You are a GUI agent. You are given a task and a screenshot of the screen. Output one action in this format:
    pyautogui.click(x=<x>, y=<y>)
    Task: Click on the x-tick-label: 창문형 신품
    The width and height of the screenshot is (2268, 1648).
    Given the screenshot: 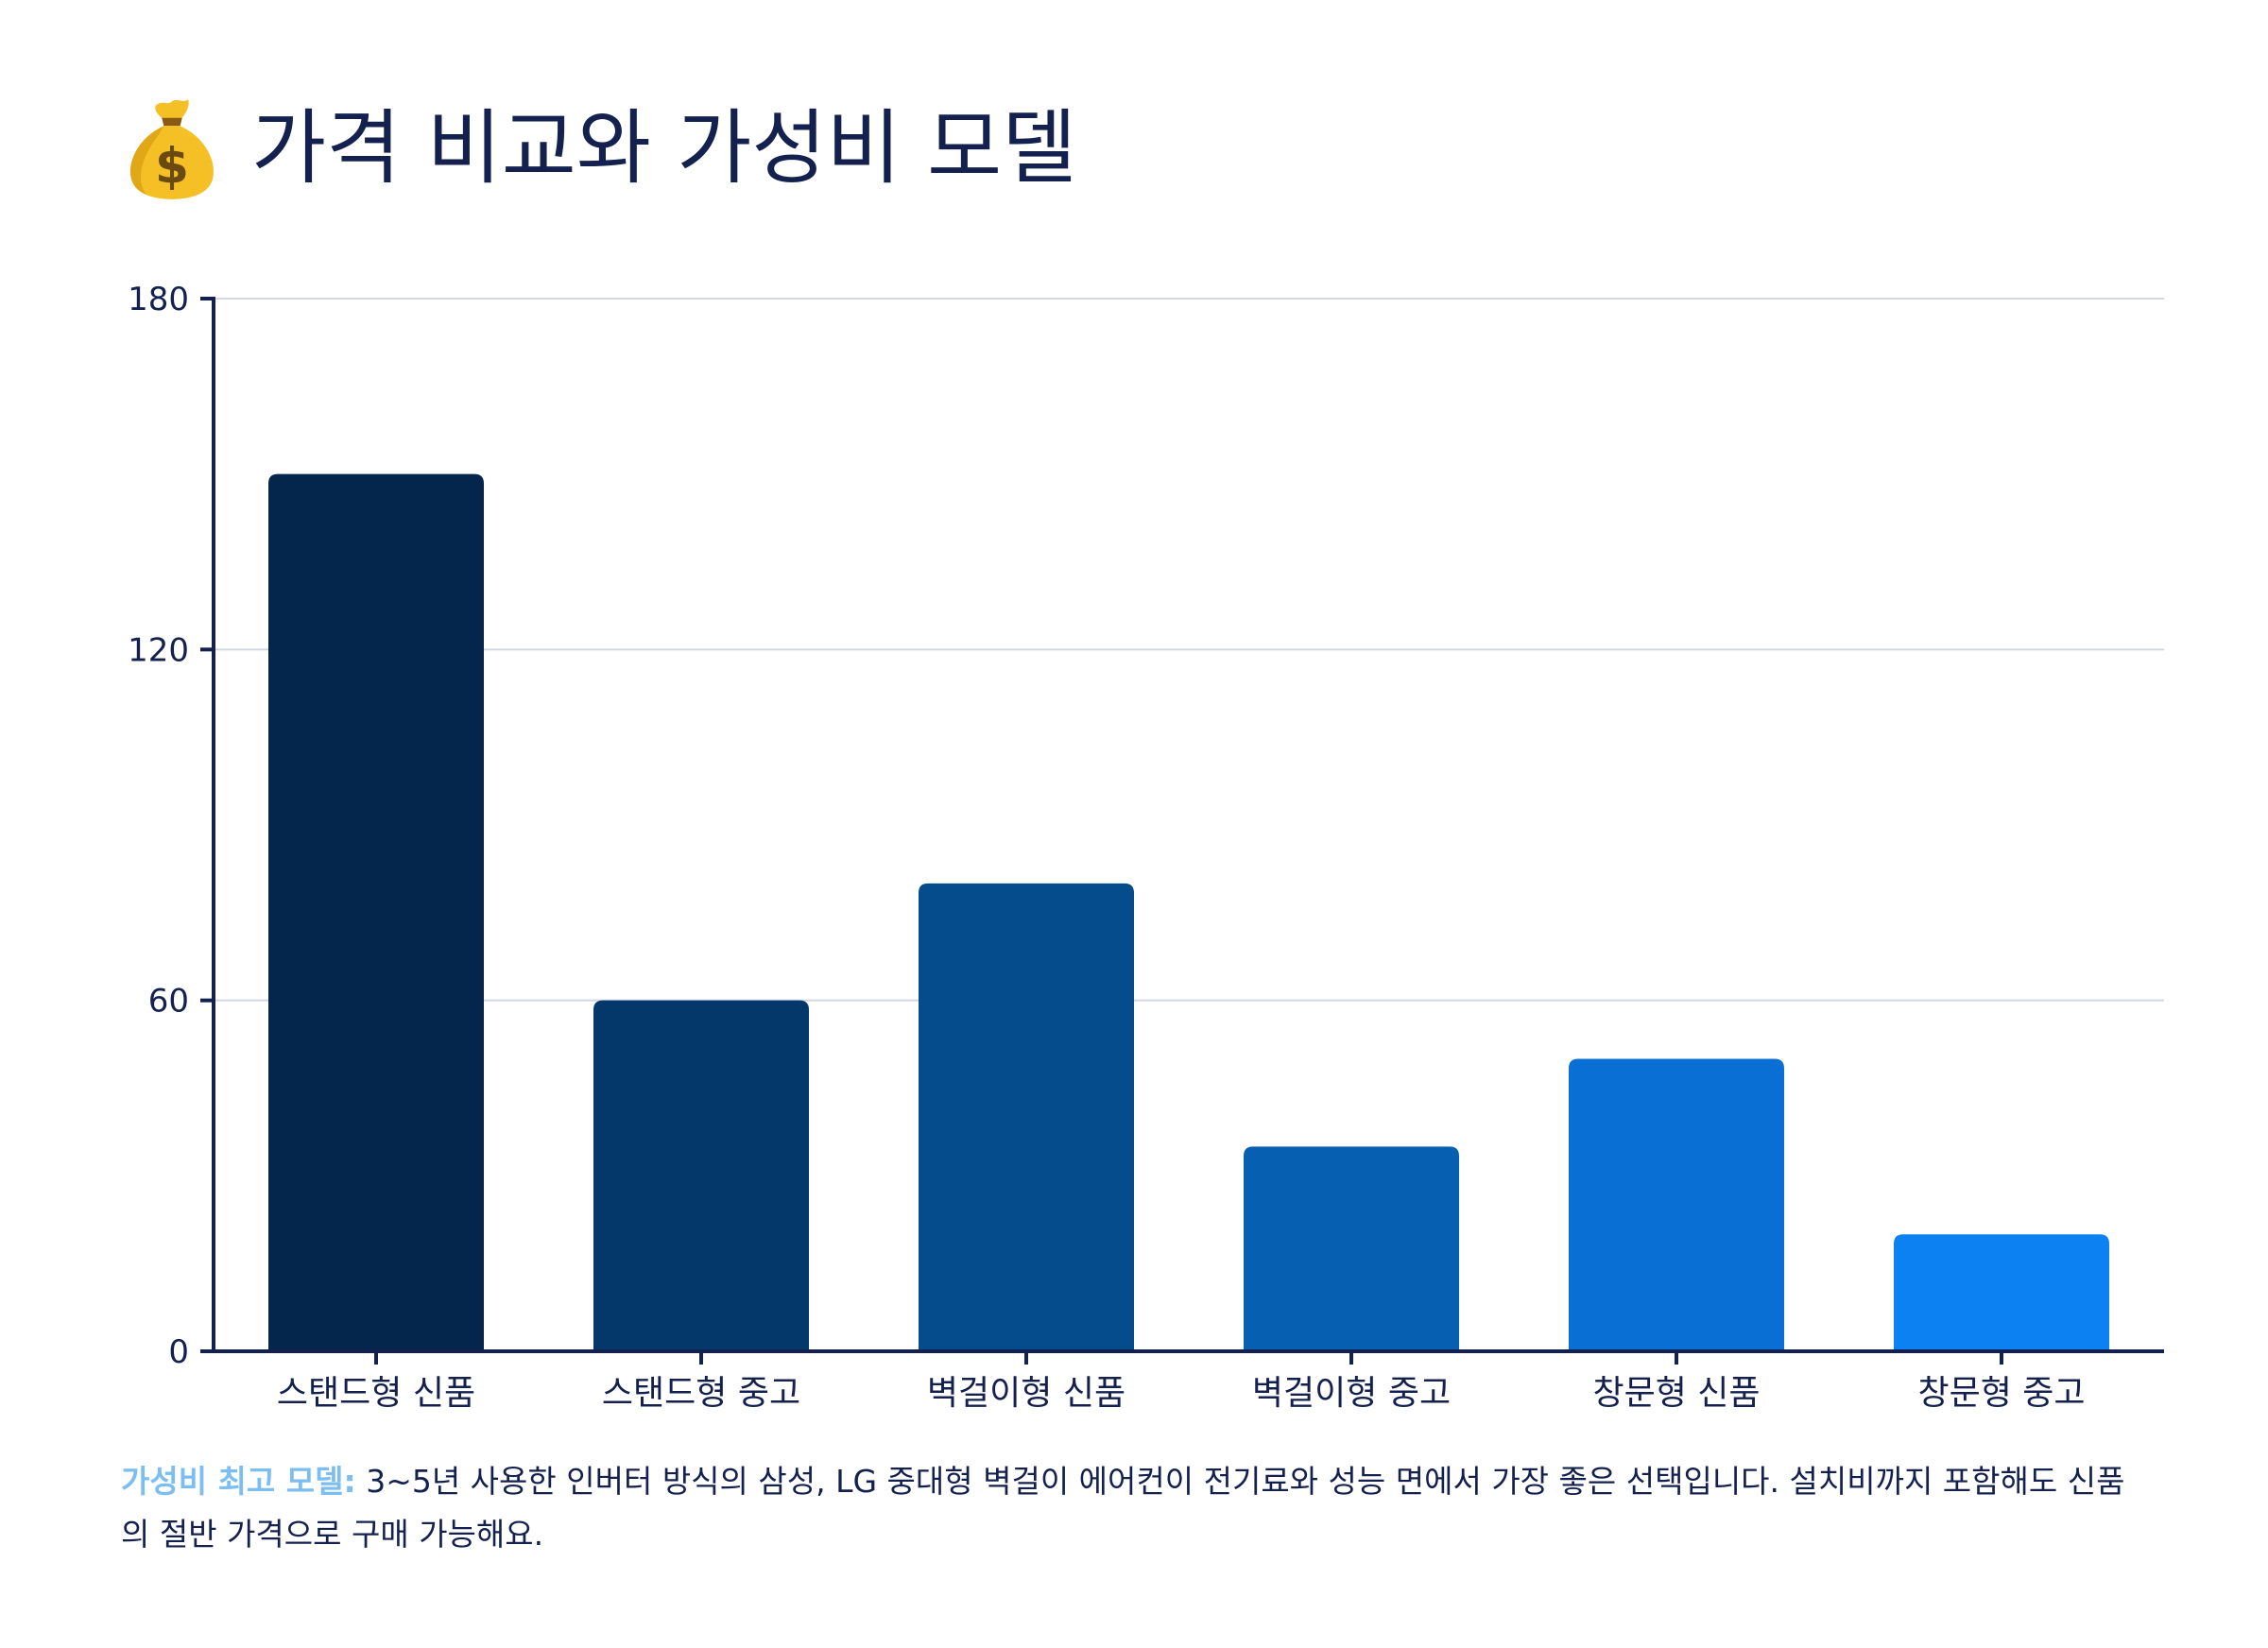 What is the action you would take?
    pyautogui.click(x=1676, y=1393)
    